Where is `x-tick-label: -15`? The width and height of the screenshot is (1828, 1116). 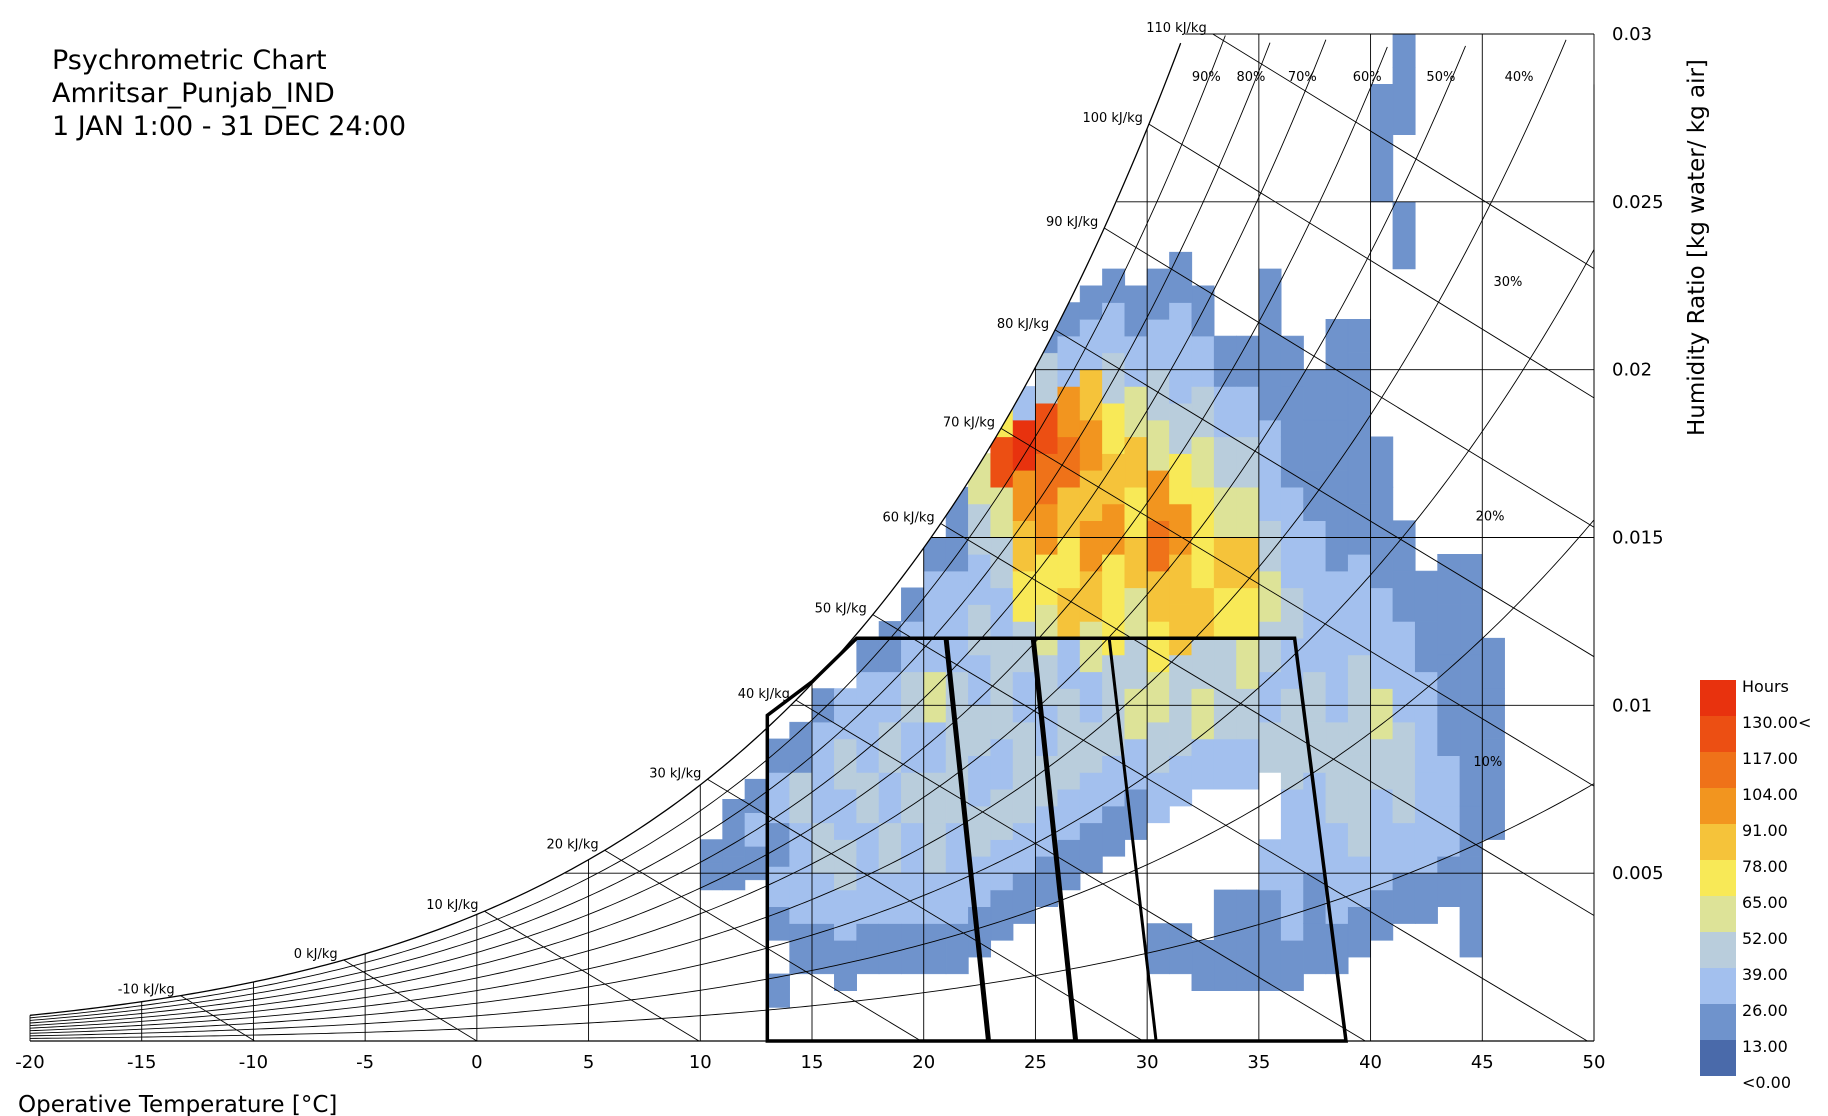
x-tick-label: -15 is located at coordinates (141, 1062).